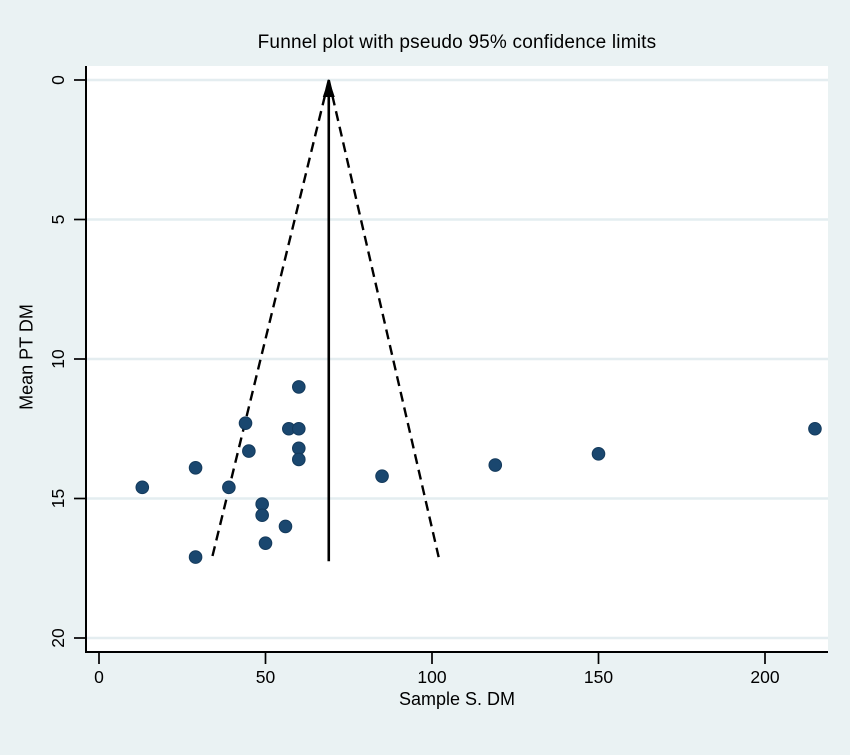 This screenshot has width=850, height=755. What do you see at coordinates (457, 699) in the screenshot?
I see `x-axis-title: Sample S. DM` at bounding box center [457, 699].